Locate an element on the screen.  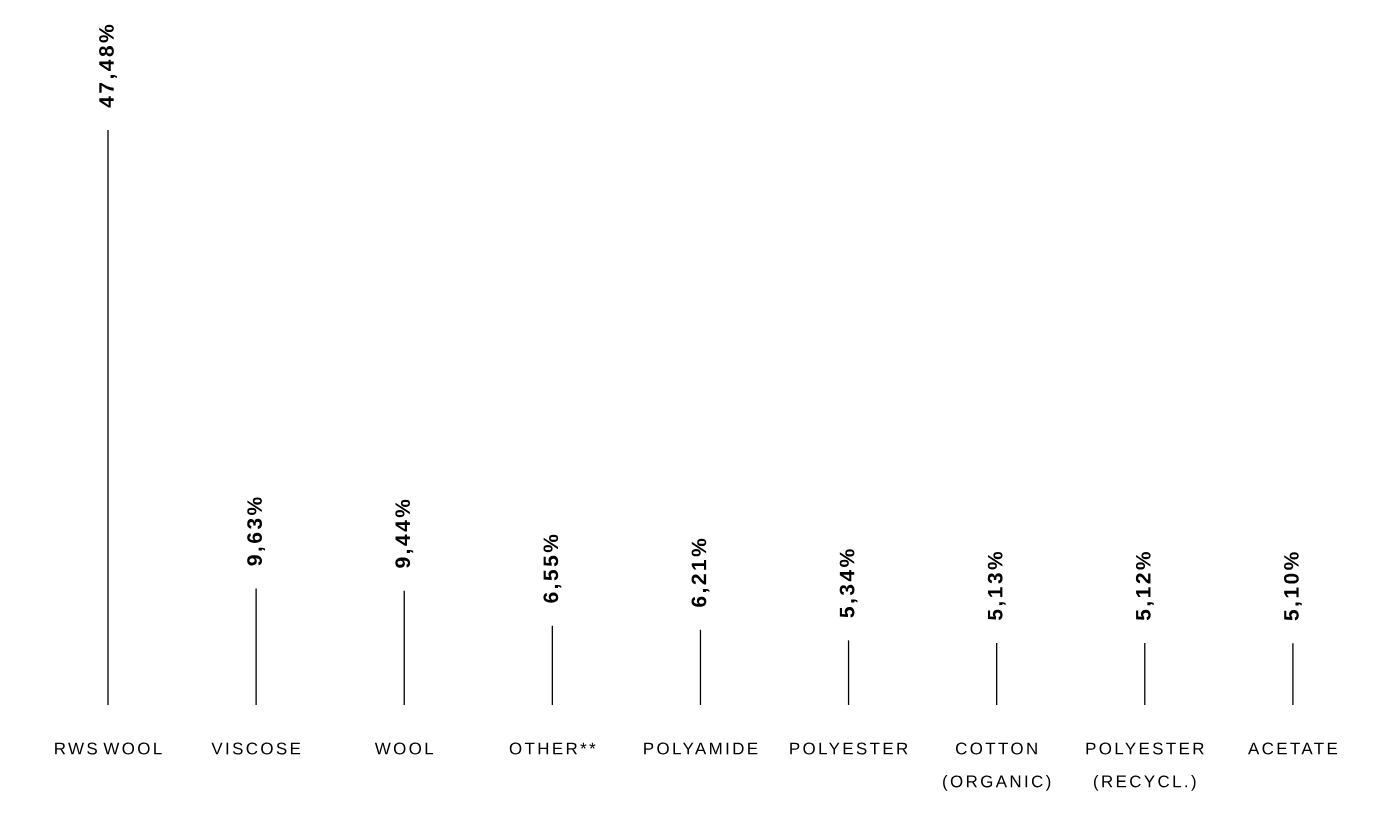
x-tick-label: POLYAMIDE is located at coordinates (701, 748).